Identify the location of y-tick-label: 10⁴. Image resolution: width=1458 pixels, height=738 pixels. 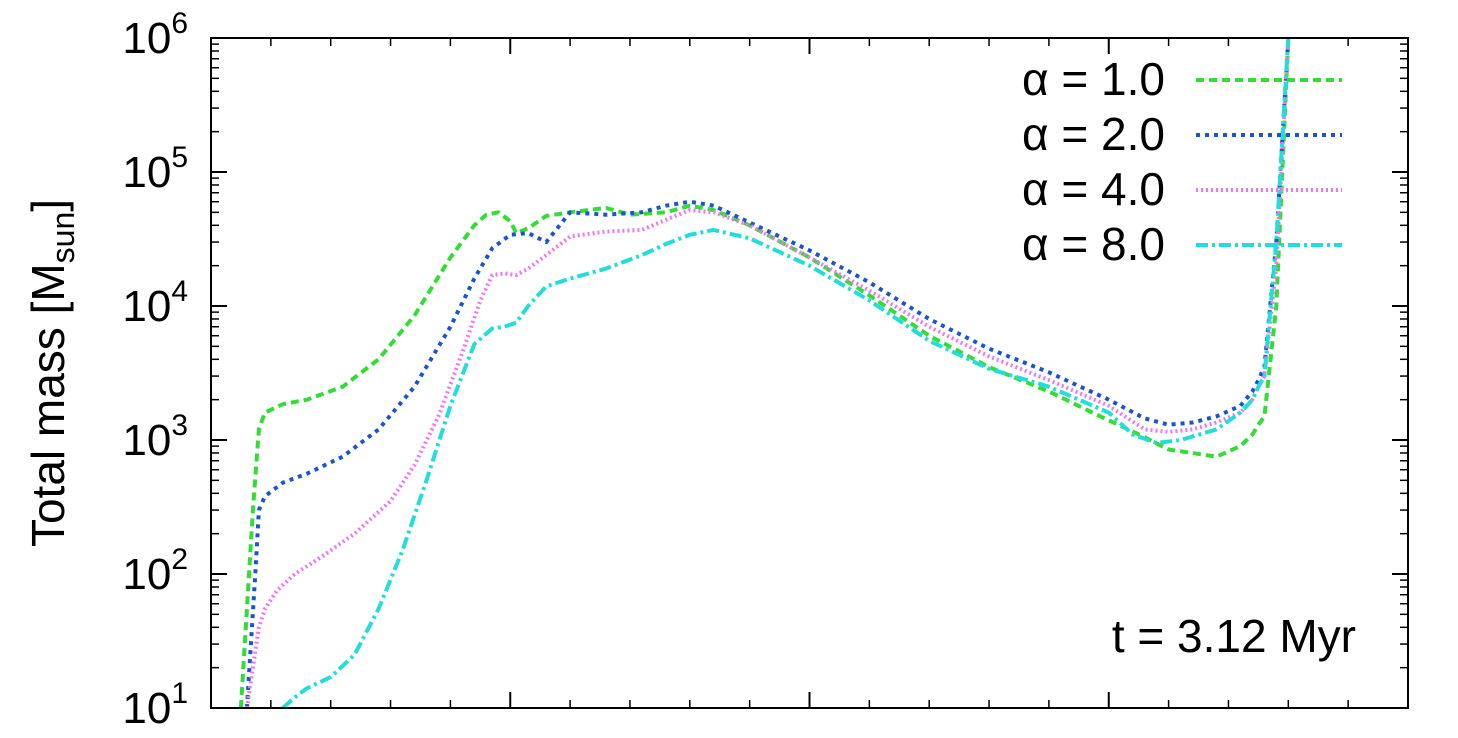
(155, 303).